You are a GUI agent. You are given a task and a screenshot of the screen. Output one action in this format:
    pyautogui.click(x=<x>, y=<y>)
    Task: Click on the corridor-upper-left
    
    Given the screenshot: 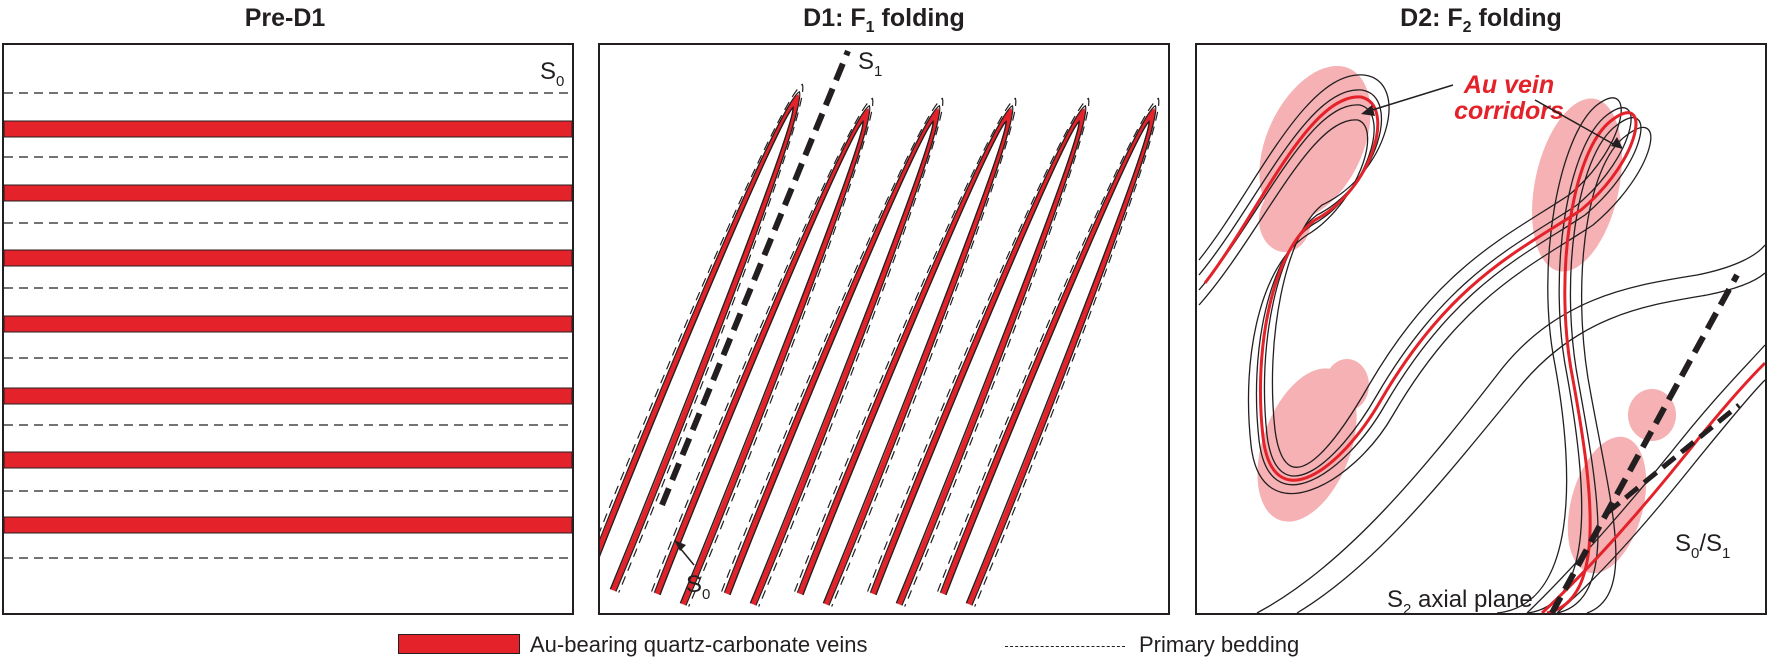 What is the action you would take?
    pyautogui.click(x=1315, y=143)
    